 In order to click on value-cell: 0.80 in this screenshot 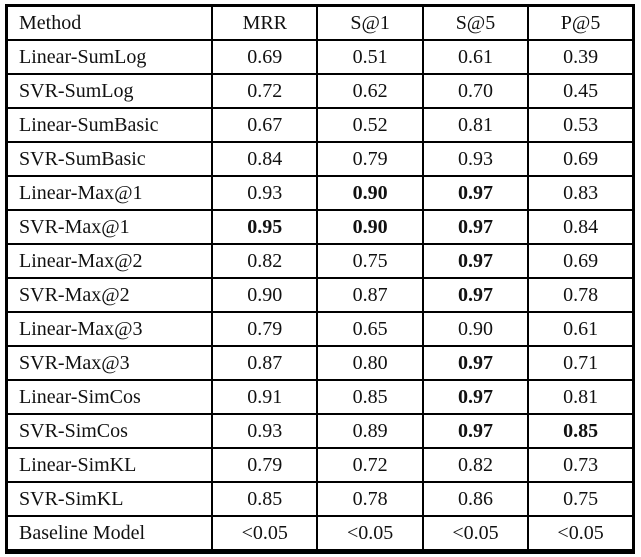, I will do `click(370, 363)`.